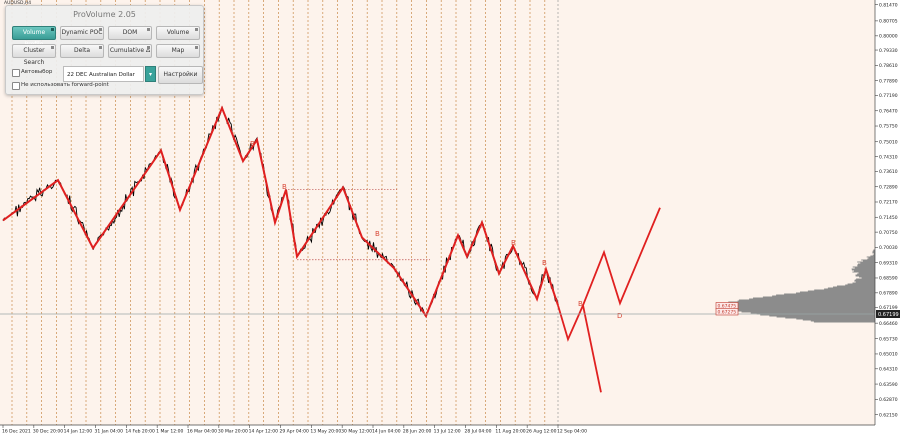  What do you see at coordinates (888, 203) in the screenshot?
I see `price-tick-label: 0.72170` at bounding box center [888, 203].